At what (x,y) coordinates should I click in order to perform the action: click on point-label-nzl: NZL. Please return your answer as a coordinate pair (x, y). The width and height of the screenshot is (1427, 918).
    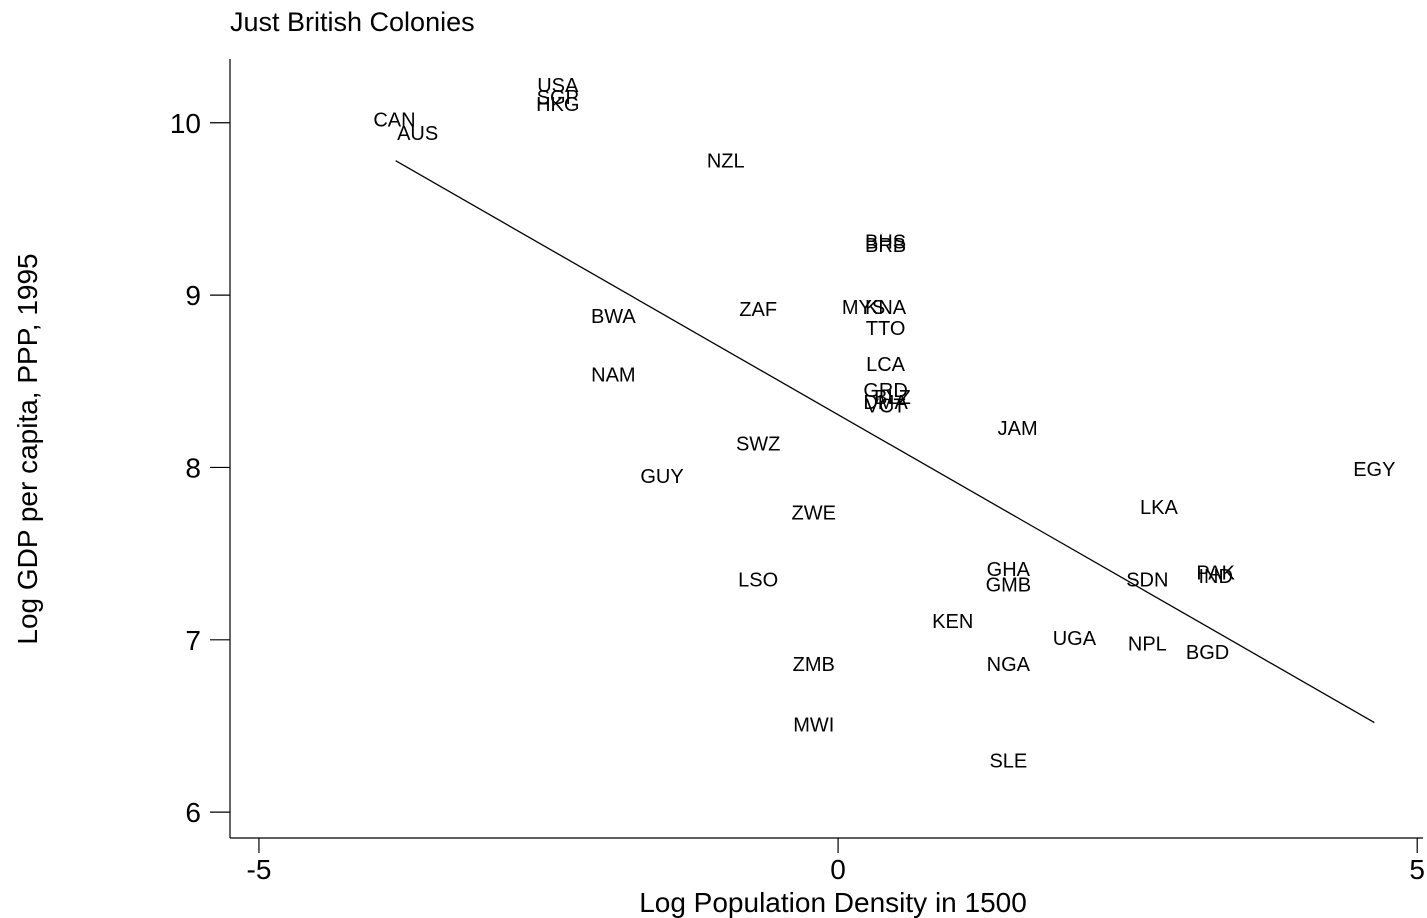
    Looking at the image, I should click on (726, 162).